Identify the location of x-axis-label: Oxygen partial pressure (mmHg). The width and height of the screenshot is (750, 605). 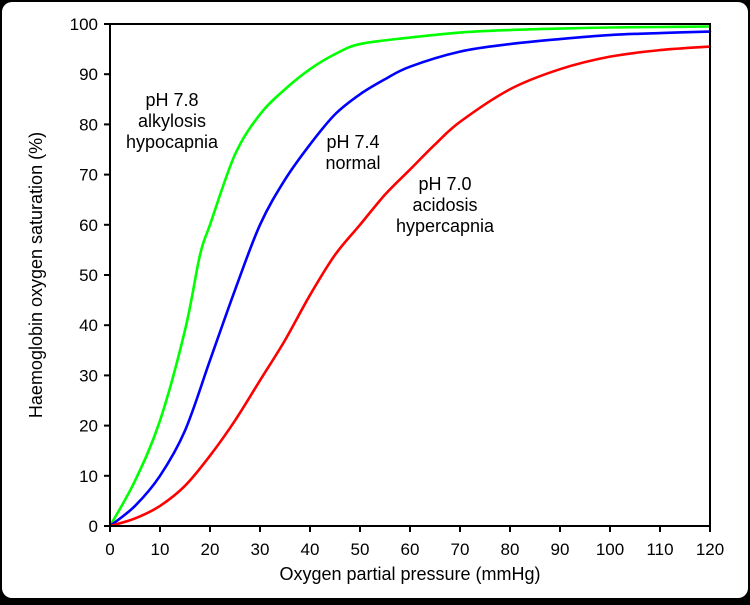
(409, 574).